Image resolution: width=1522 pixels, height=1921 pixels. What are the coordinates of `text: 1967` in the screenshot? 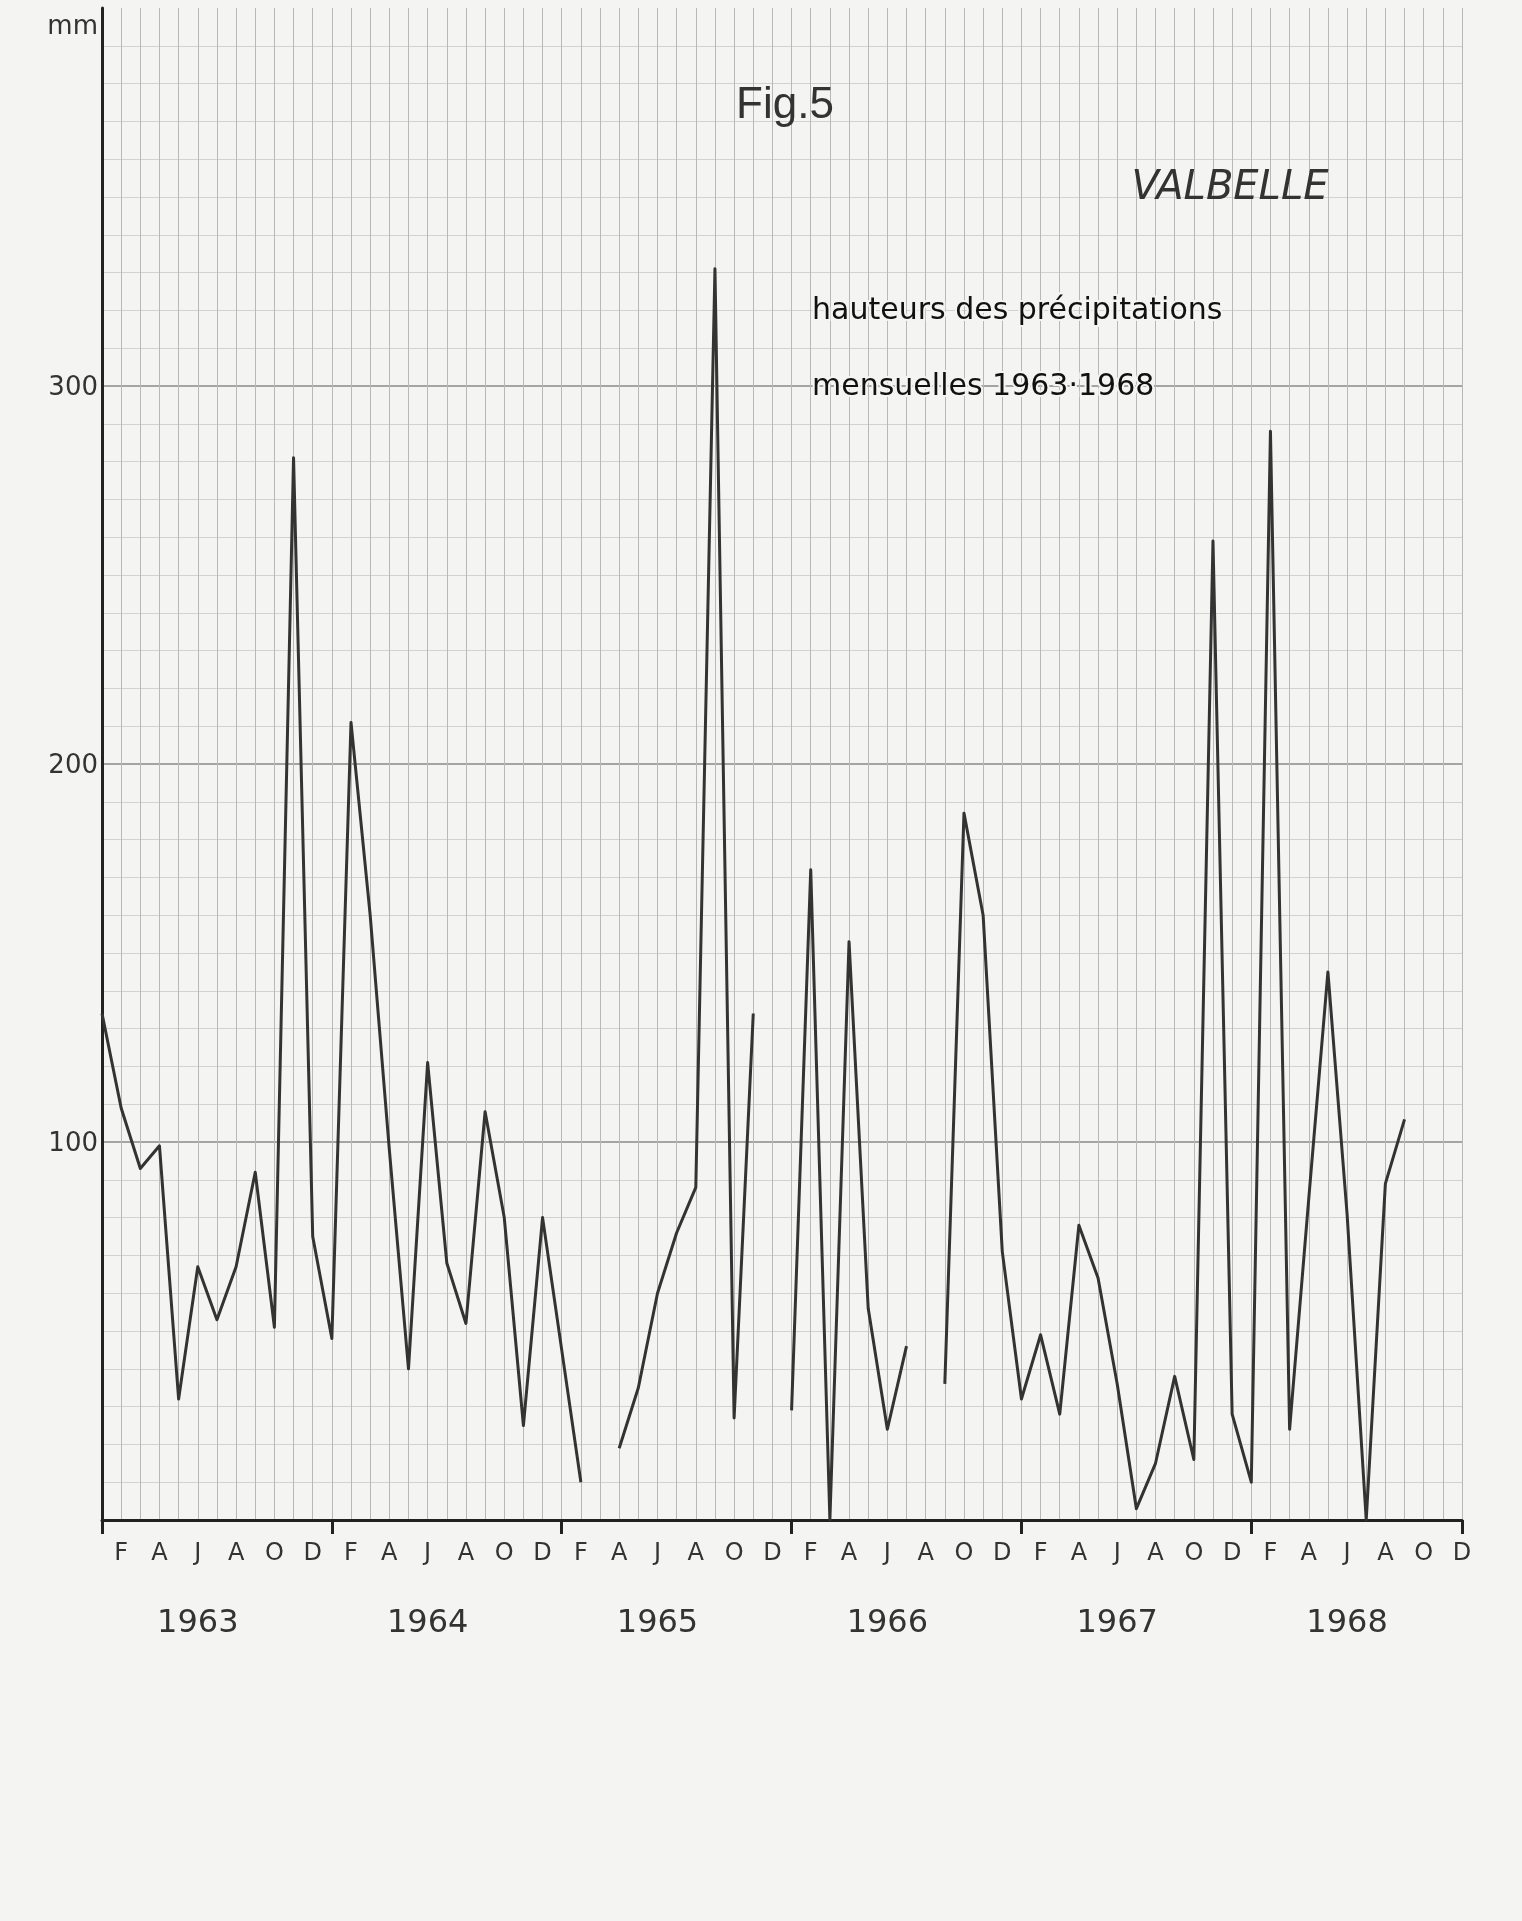 It's located at (1117, 1621).